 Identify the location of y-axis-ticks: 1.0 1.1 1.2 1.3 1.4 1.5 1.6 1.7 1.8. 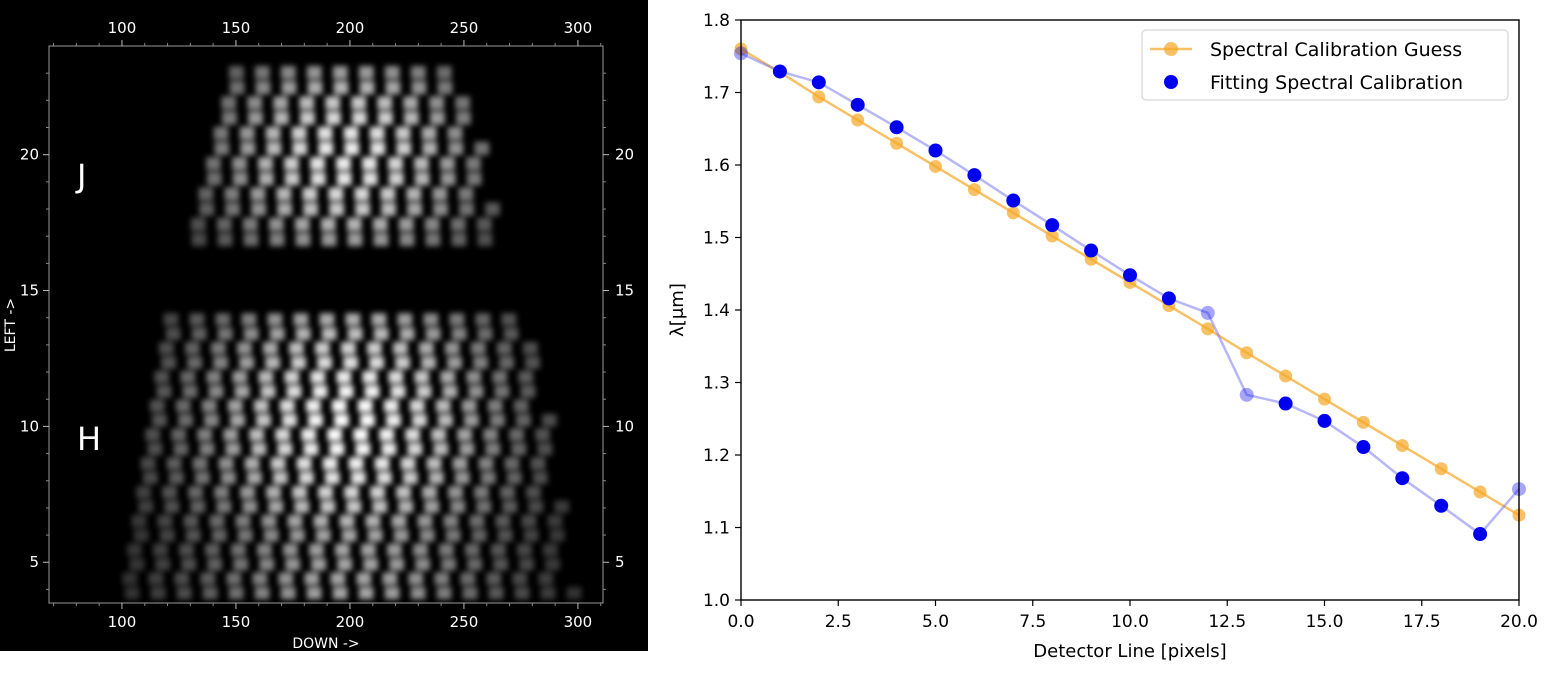
(722, 311).